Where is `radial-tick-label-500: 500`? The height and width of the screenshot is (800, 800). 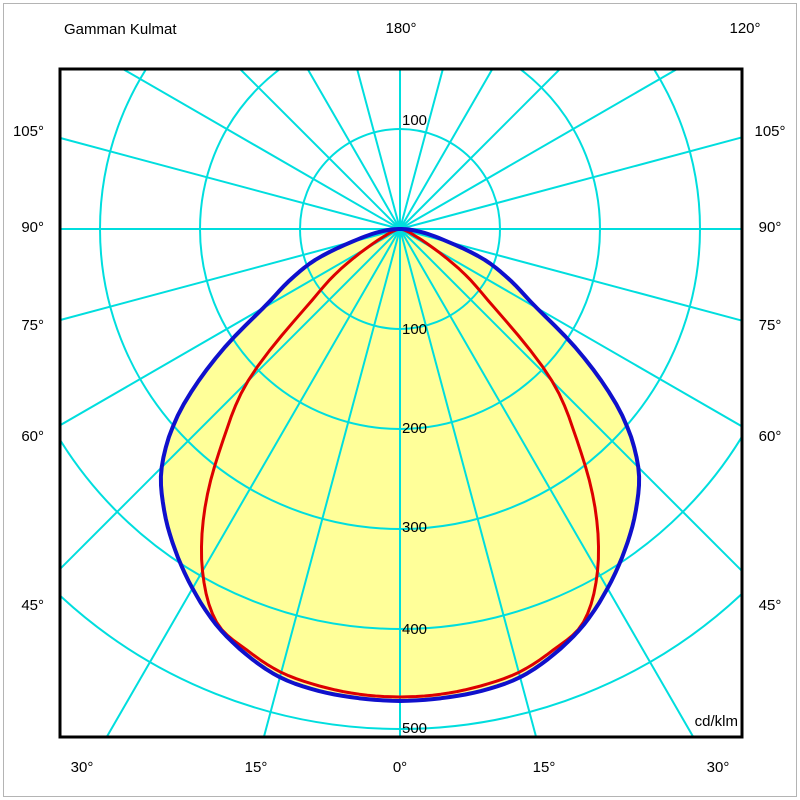 radial-tick-label-500: 500 is located at coordinates (415, 728).